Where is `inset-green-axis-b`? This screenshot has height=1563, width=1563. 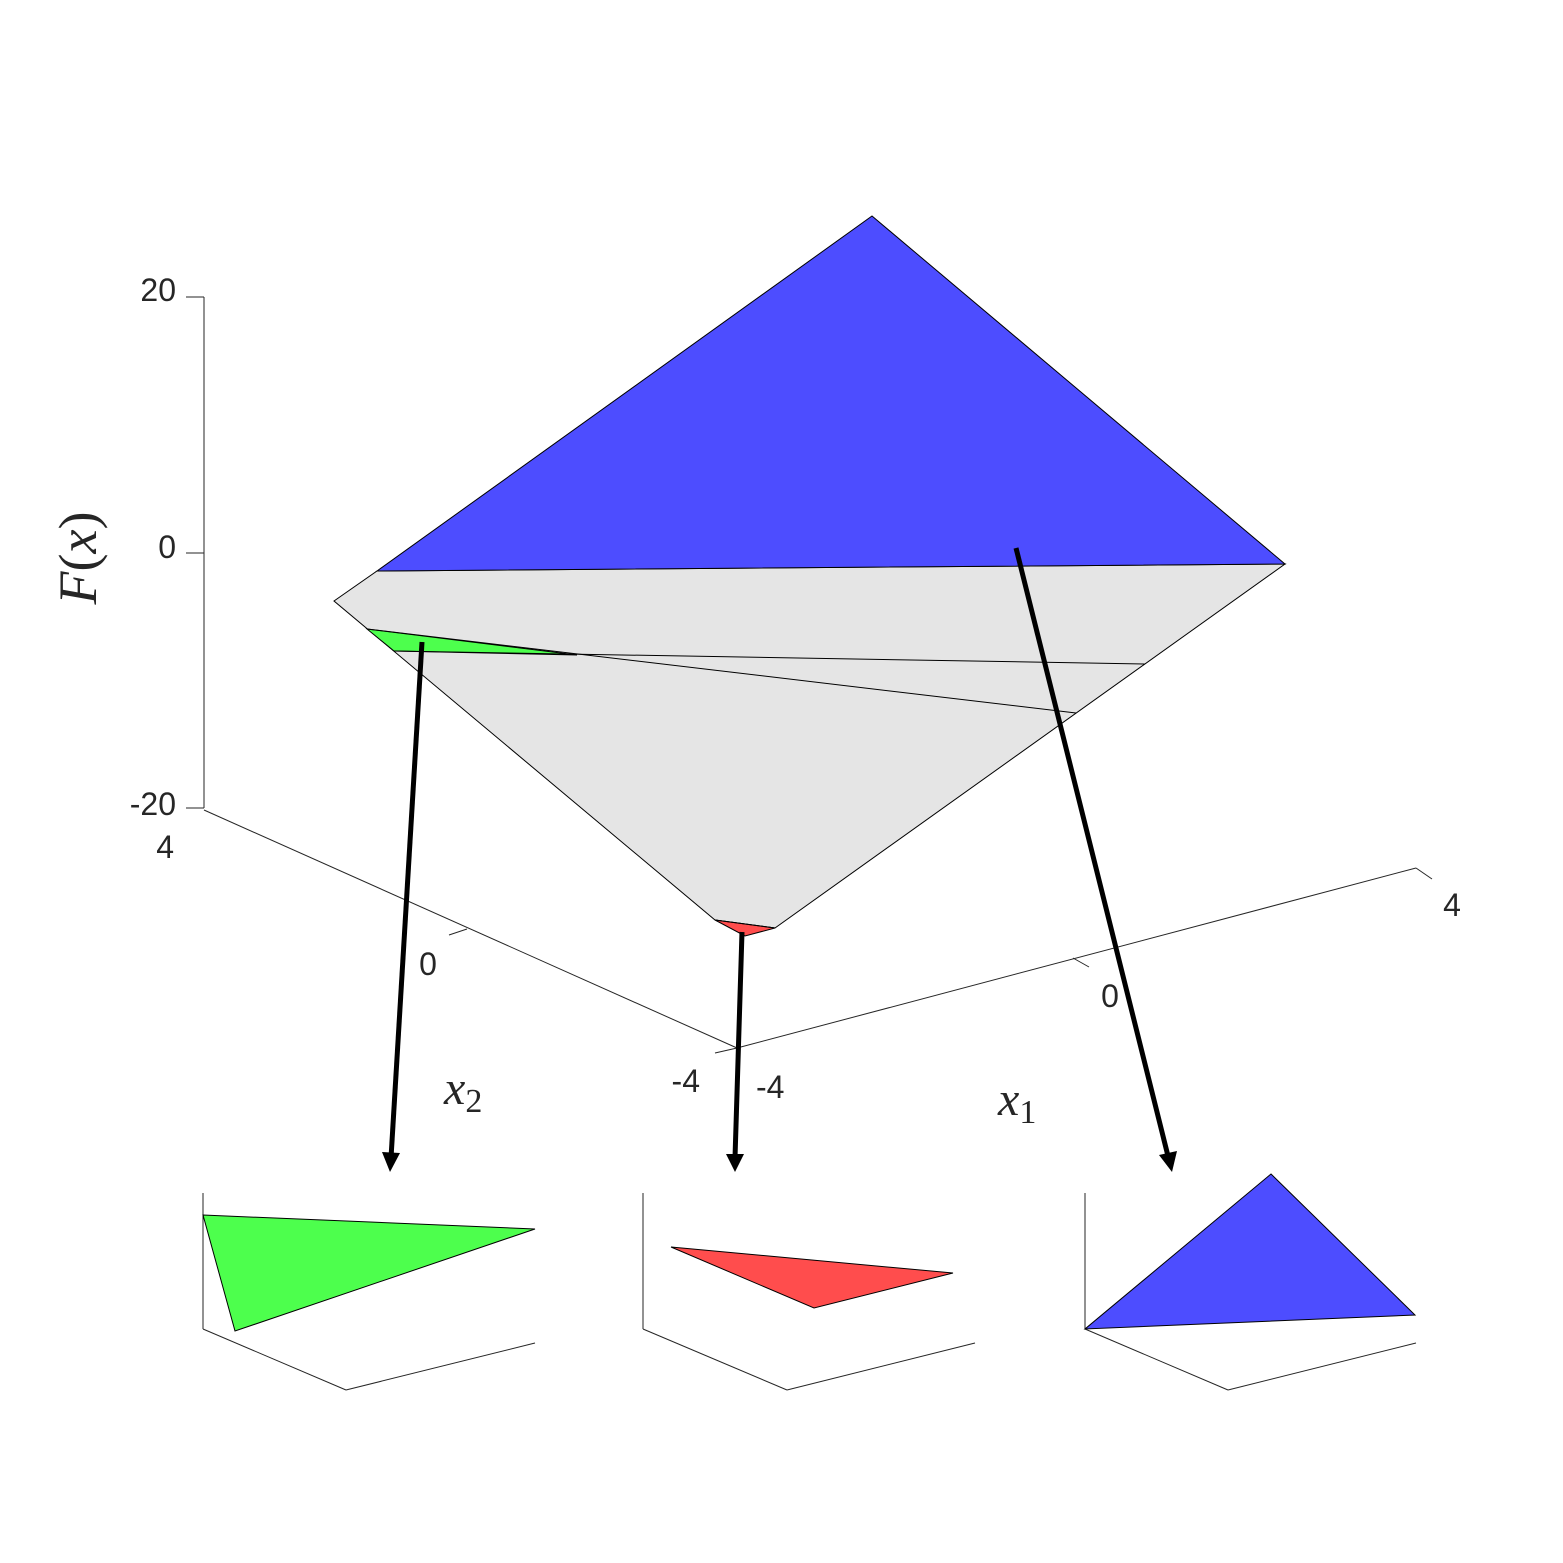 inset-green-axis-b is located at coordinates (440, 1366).